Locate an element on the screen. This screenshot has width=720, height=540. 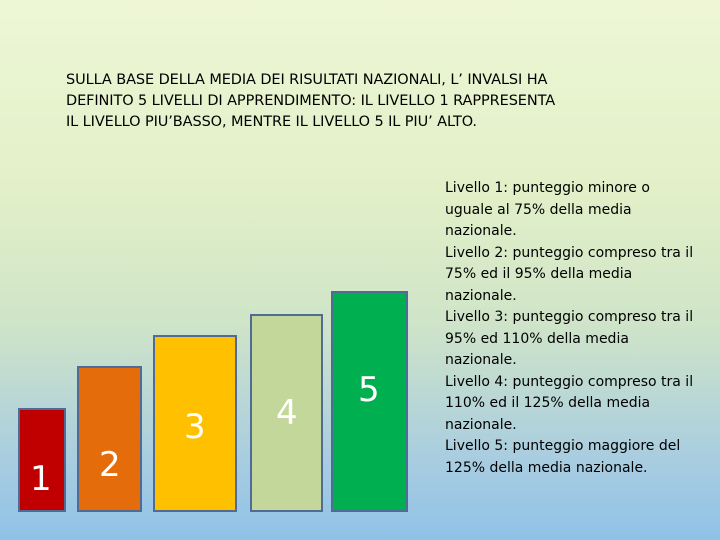
level-5-bar: 5 is located at coordinates (369, 401).